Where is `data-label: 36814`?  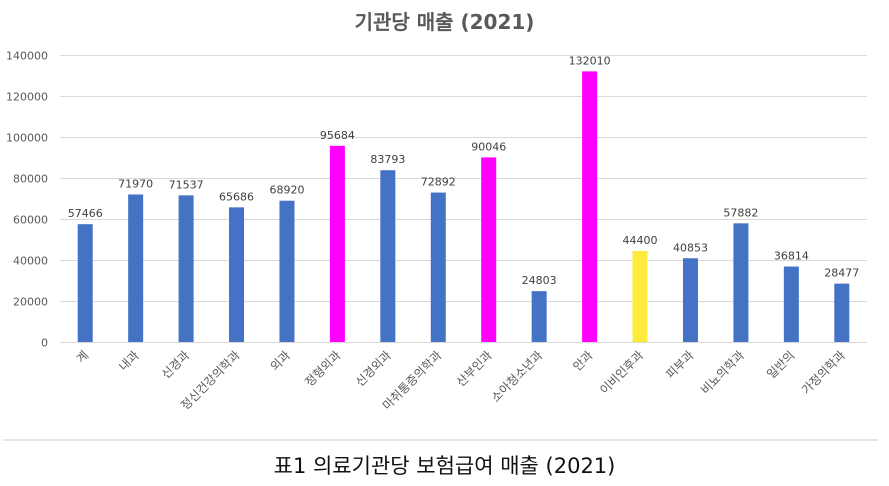
data-label: 36814 is located at coordinates (791, 256).